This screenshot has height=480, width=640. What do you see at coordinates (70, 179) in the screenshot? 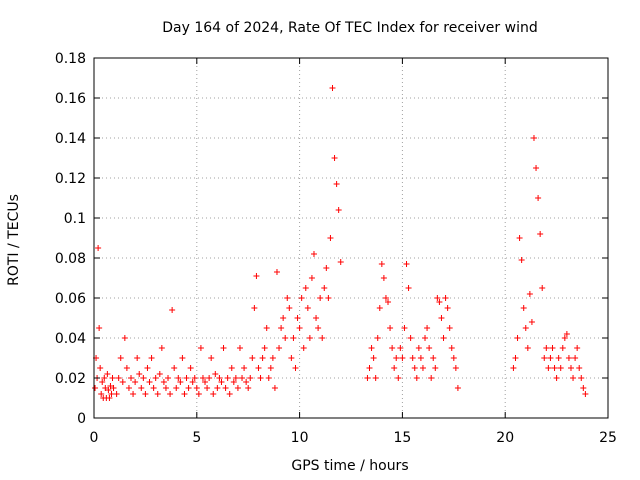
I see `y-tick-label: 0.12` at bounding box center [70, 179].